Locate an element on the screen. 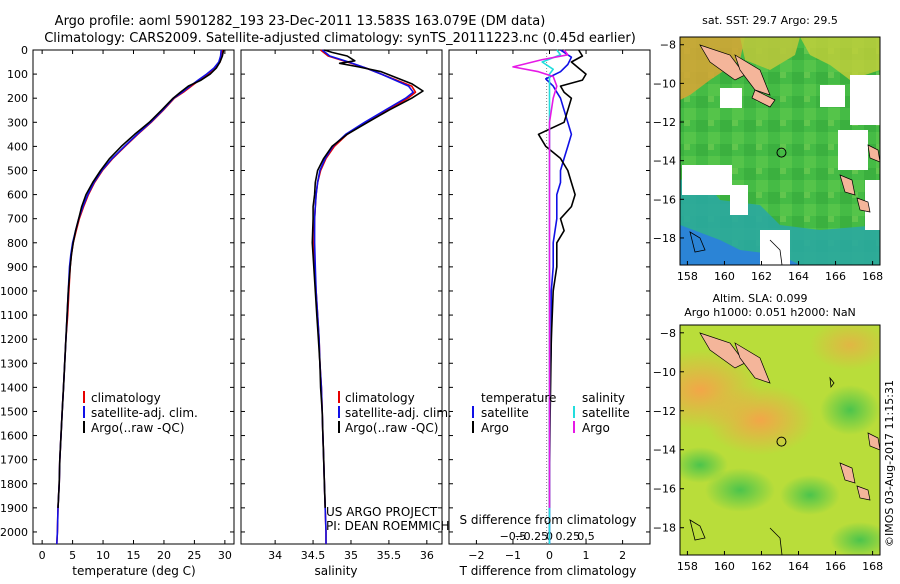 The height and width of the screenshot is (584, 900). legend-climatology-label: climatology is located at coordinates (126, 398).